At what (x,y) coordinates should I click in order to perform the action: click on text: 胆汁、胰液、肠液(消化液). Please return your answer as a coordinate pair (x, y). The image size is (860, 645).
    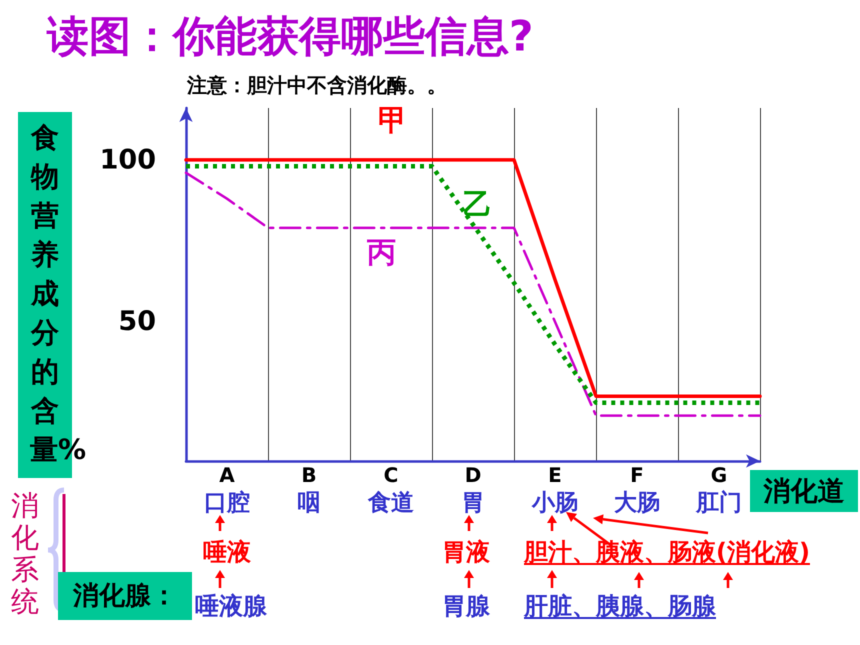
    Looking at the image, I should click on (667, 552).